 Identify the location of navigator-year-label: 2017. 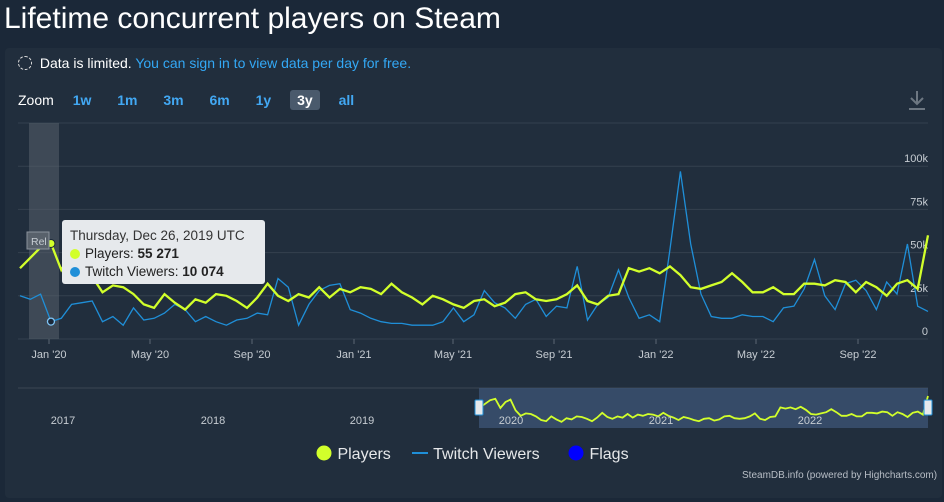
(63, 421).